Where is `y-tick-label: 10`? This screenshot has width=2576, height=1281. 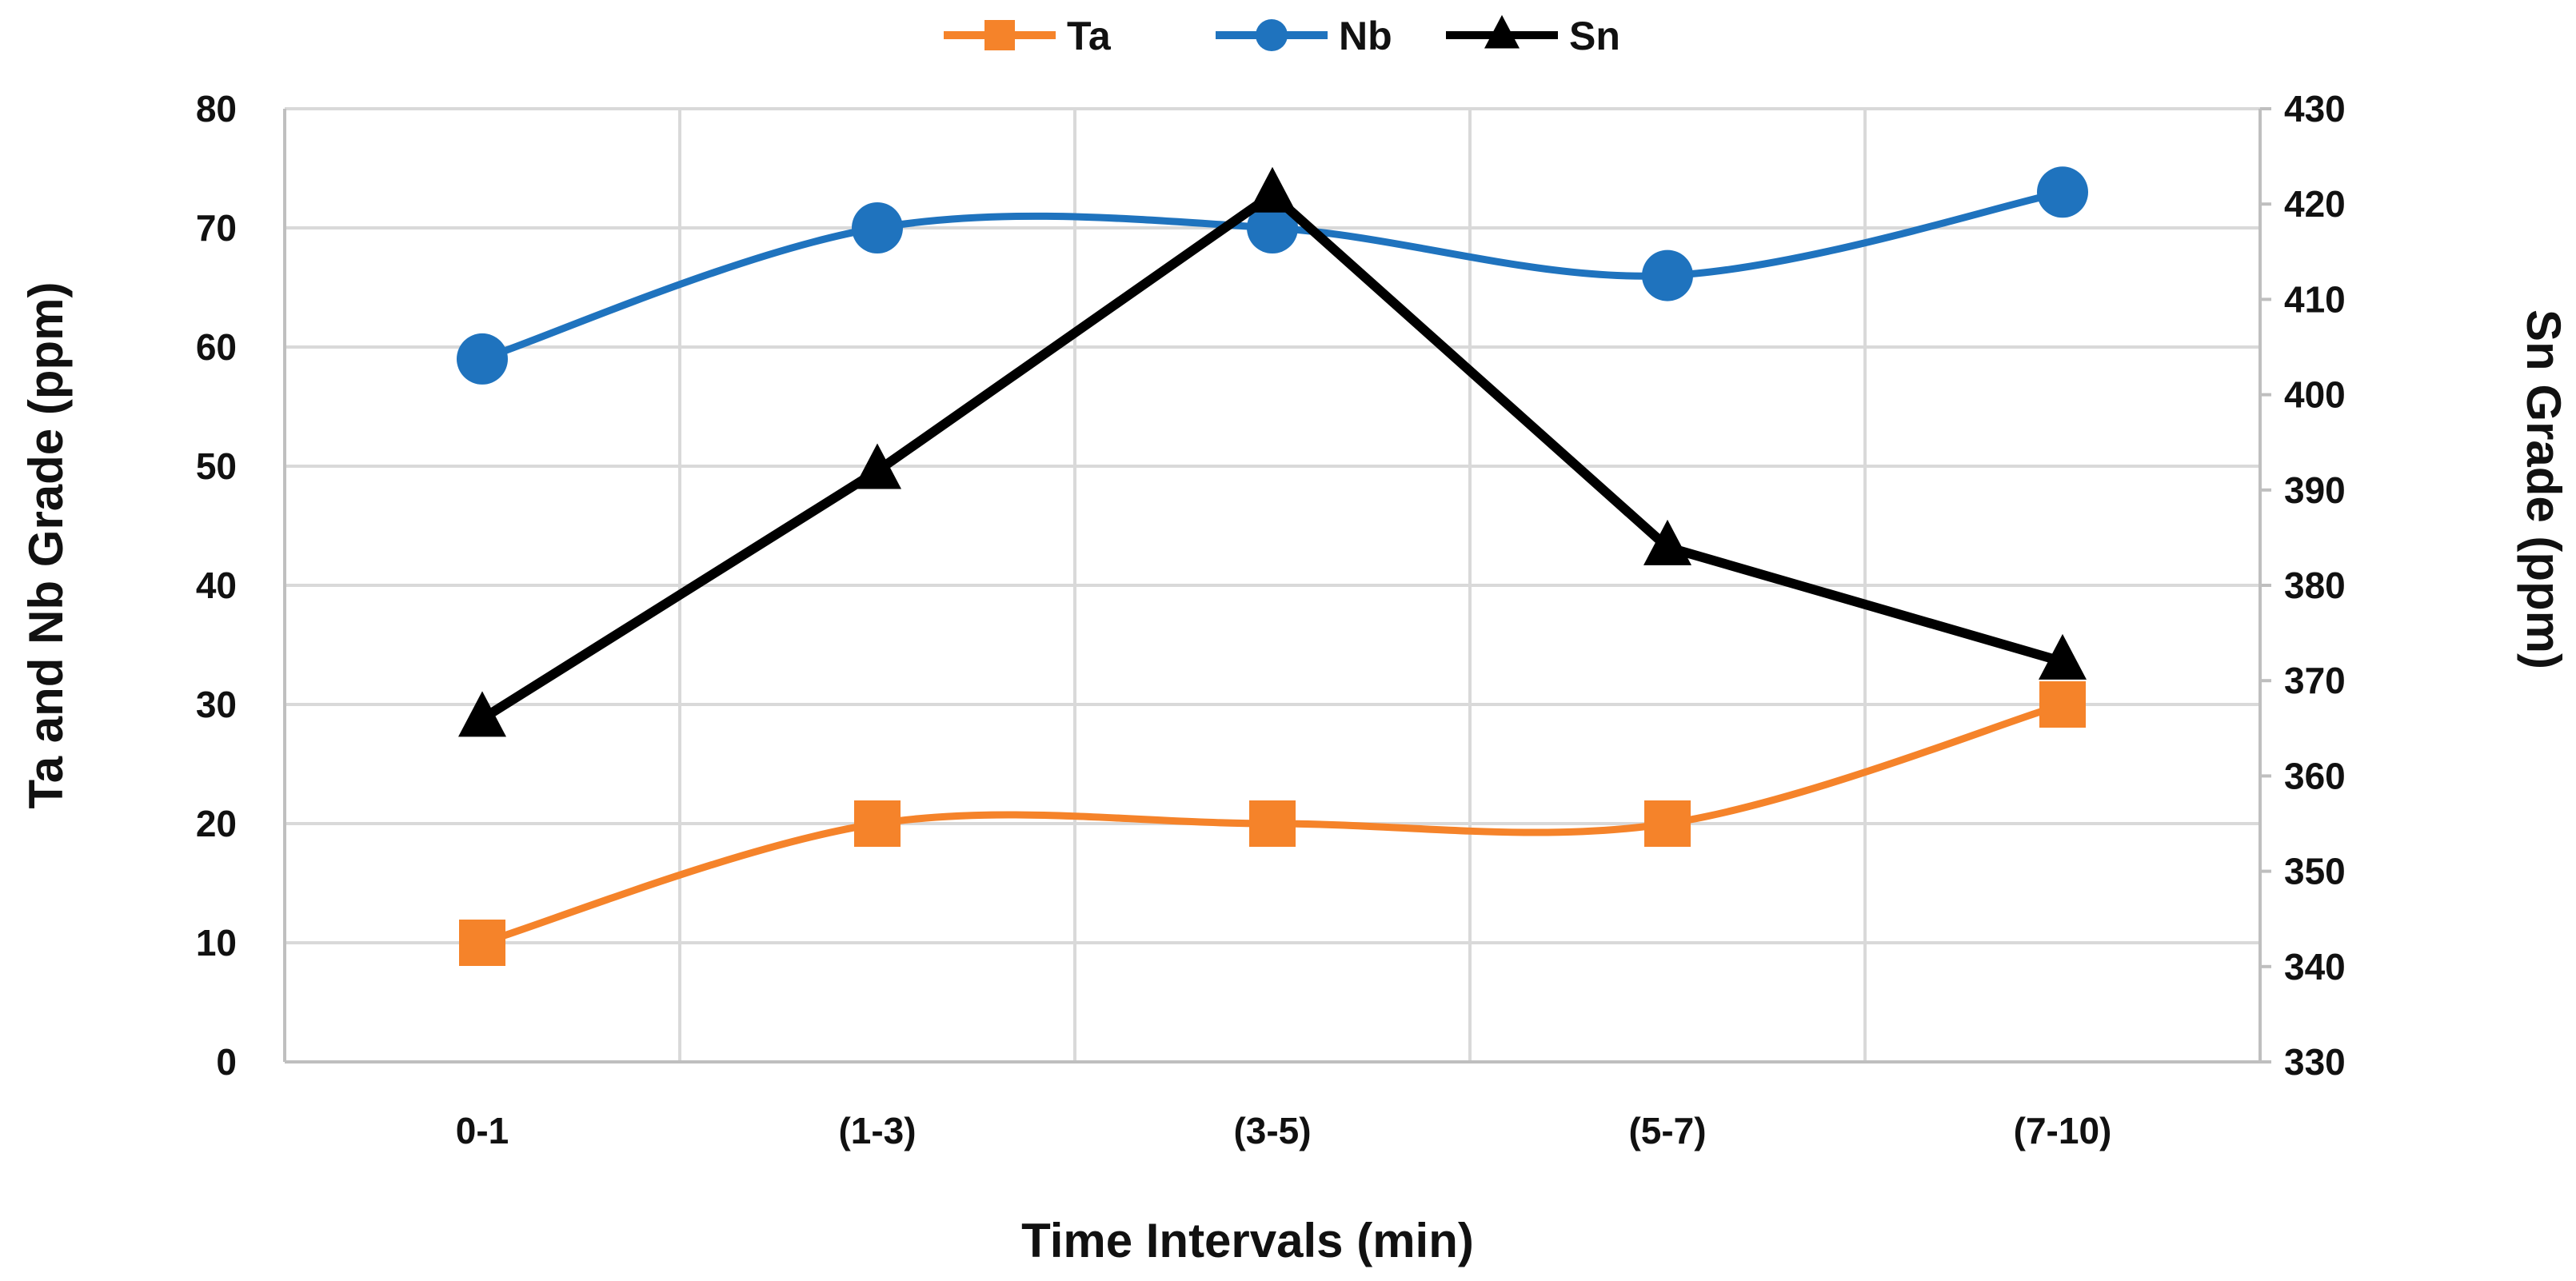 y-tick-label: 10 is located at coordinates (217, 943).